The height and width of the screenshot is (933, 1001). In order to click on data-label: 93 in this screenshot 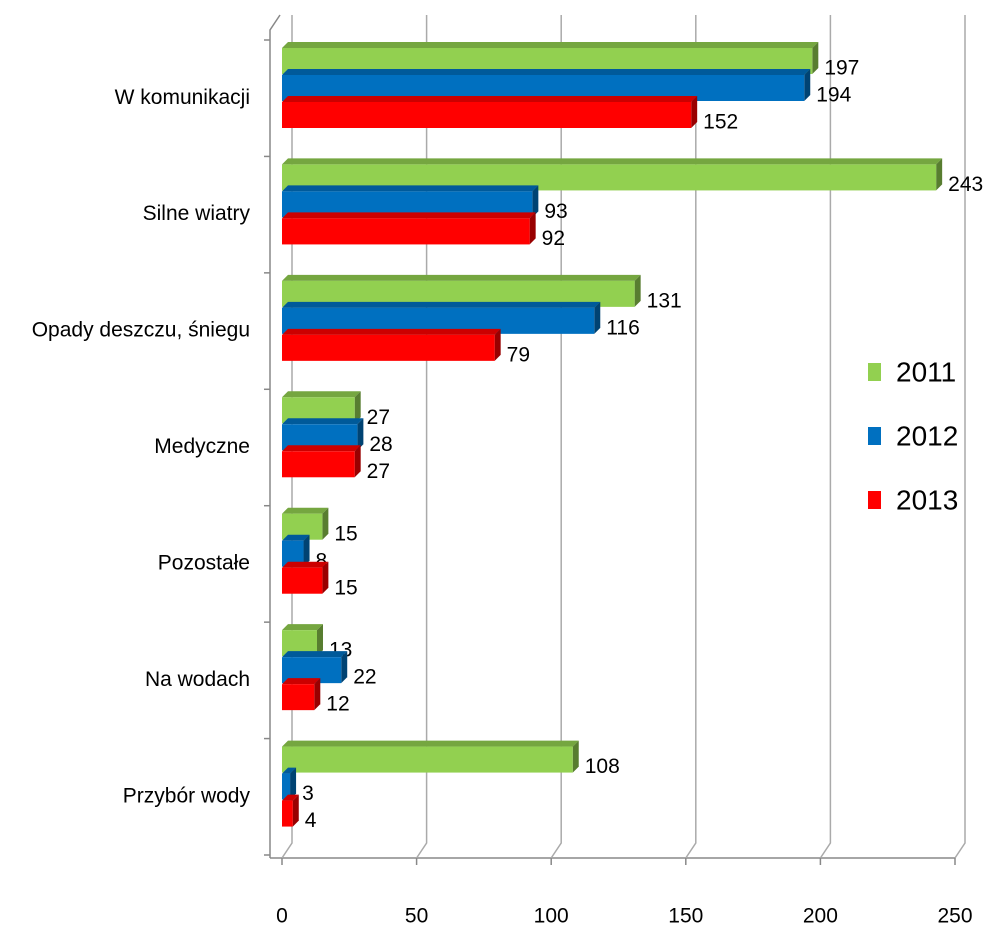, I will do `click(555, 211)`.